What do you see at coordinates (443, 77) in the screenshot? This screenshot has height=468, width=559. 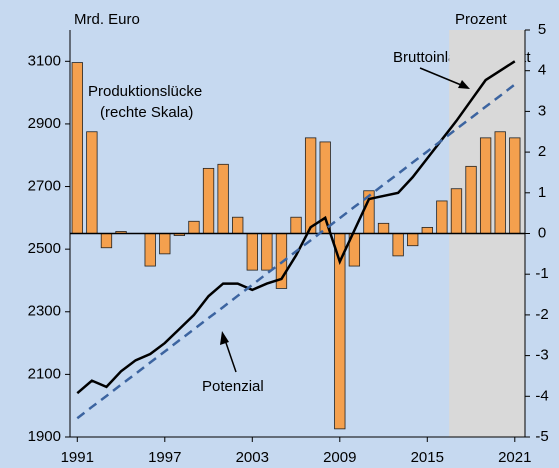 I see `arrow` at bounding box center [443, 77].